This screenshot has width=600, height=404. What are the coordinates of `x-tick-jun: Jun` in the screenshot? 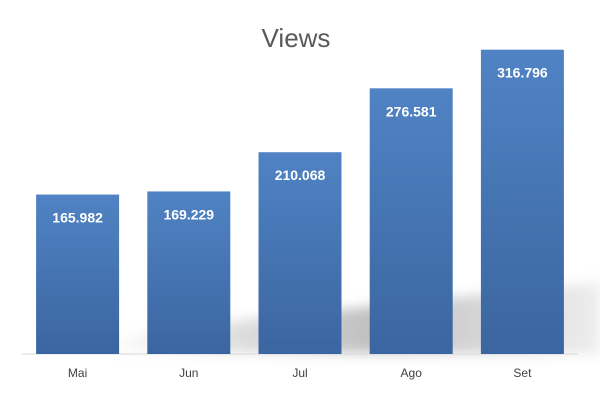 It's located at (188, 373).